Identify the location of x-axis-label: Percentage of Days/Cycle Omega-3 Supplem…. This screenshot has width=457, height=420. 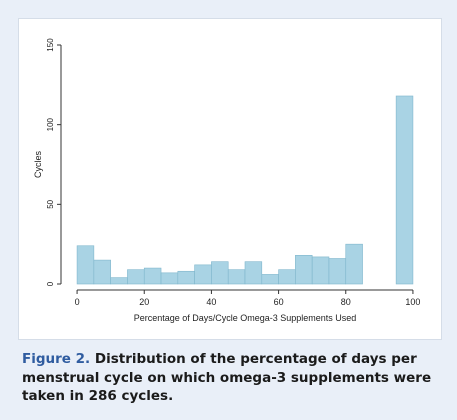
(245, 318).